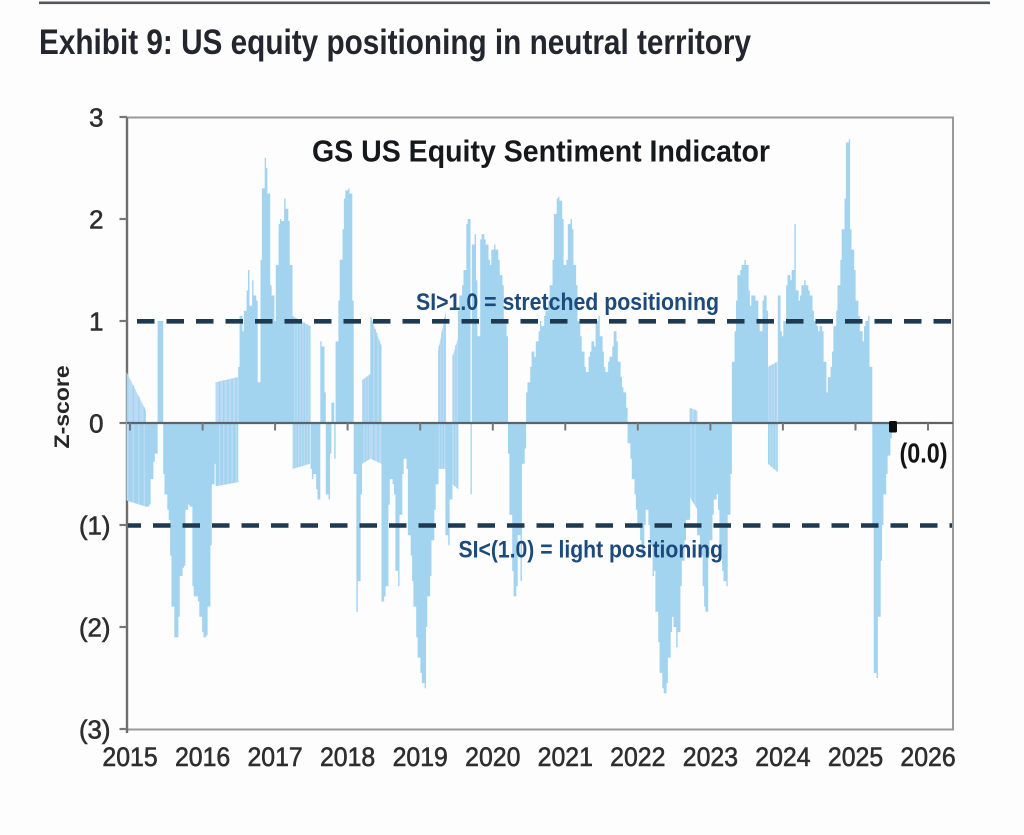  Describe the element at coordinates (62, 406) in the screenshot. I see `svg-text: Z-score` at that location.